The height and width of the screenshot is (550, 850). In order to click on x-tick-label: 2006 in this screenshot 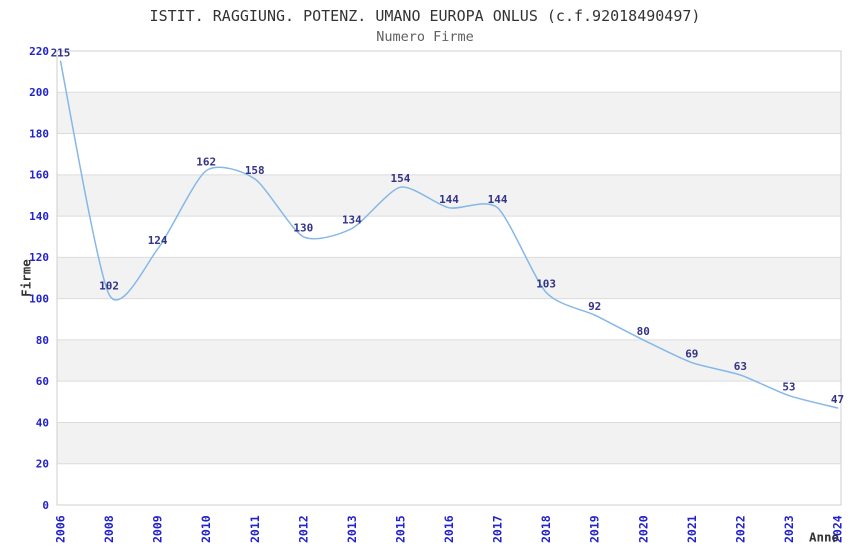, I will do `click(61, 529)`.